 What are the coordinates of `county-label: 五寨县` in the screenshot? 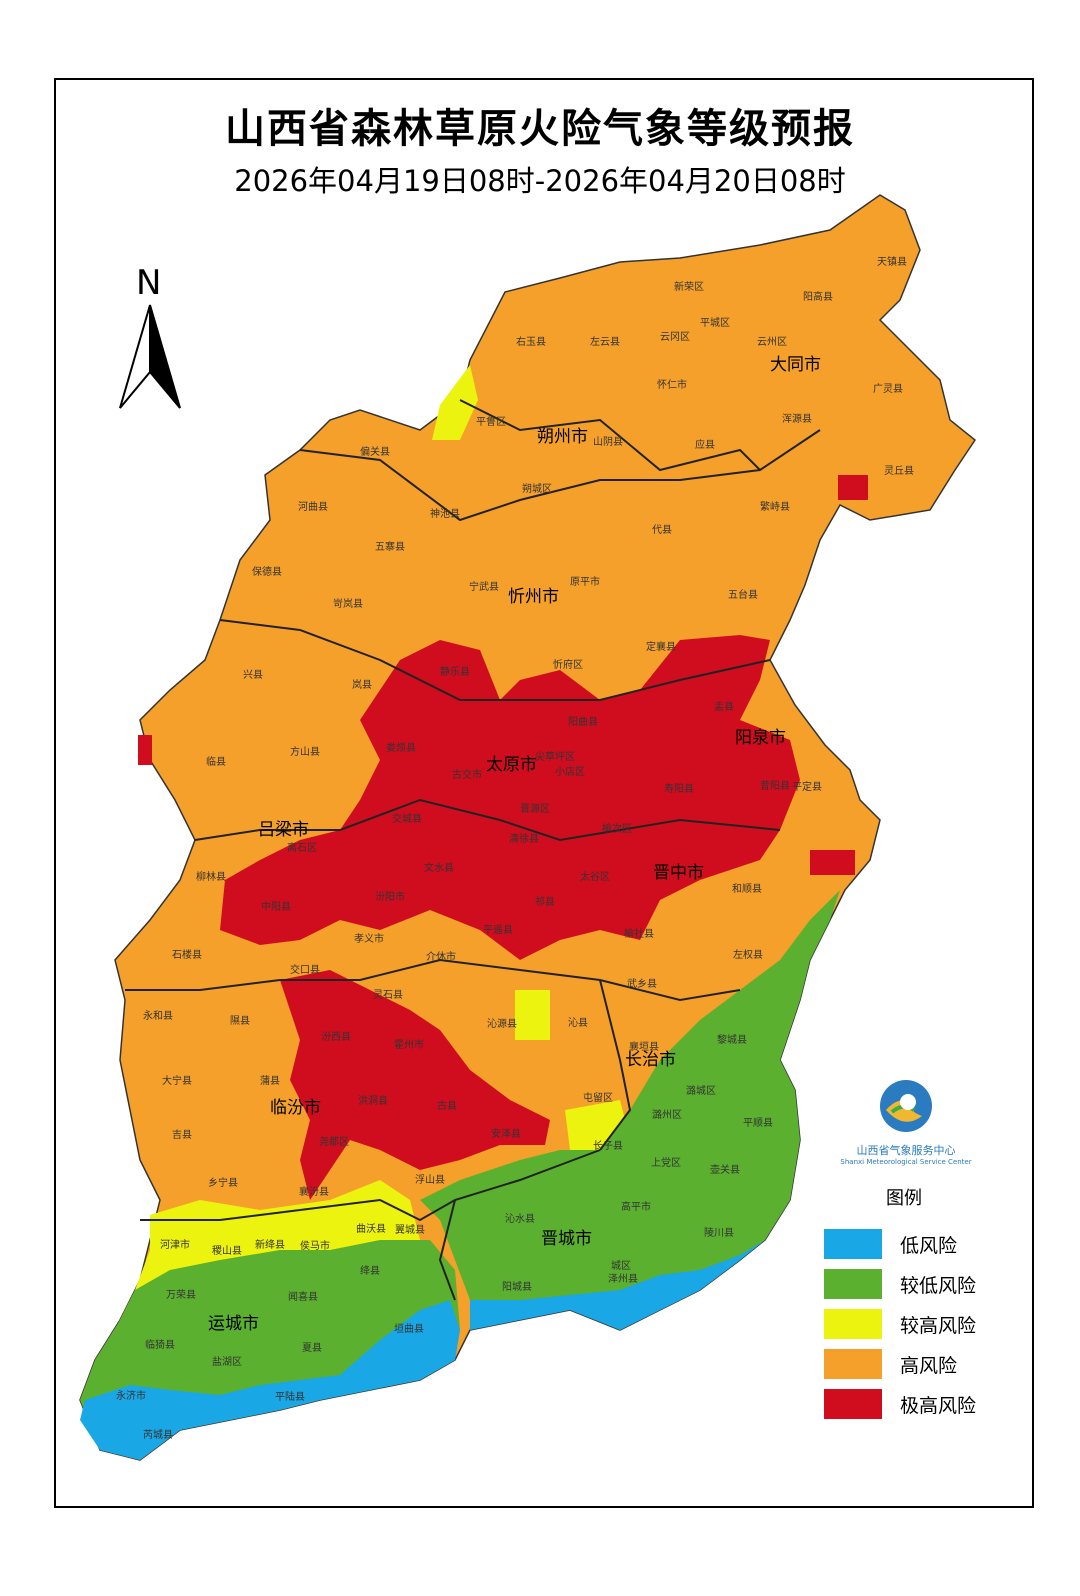 It's located at (390, 546).